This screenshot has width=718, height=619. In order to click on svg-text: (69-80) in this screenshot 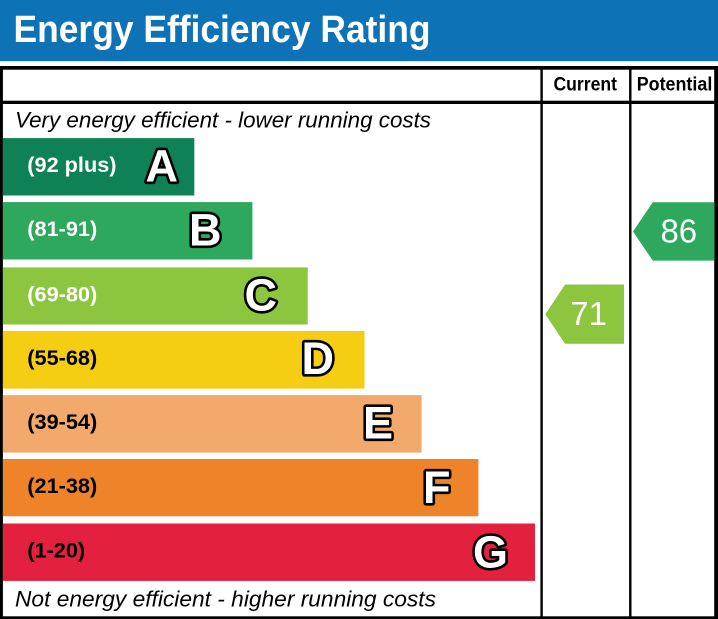, I will do `click(62, 293)`.